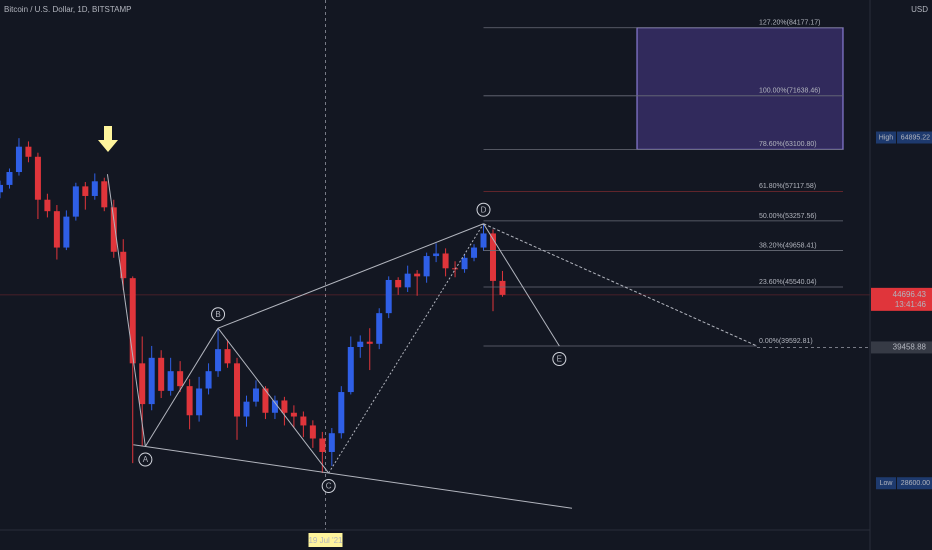 The width and height of the screenshot is (932, 550). I want to click on high_tag-value-tag, so click(914, 137).